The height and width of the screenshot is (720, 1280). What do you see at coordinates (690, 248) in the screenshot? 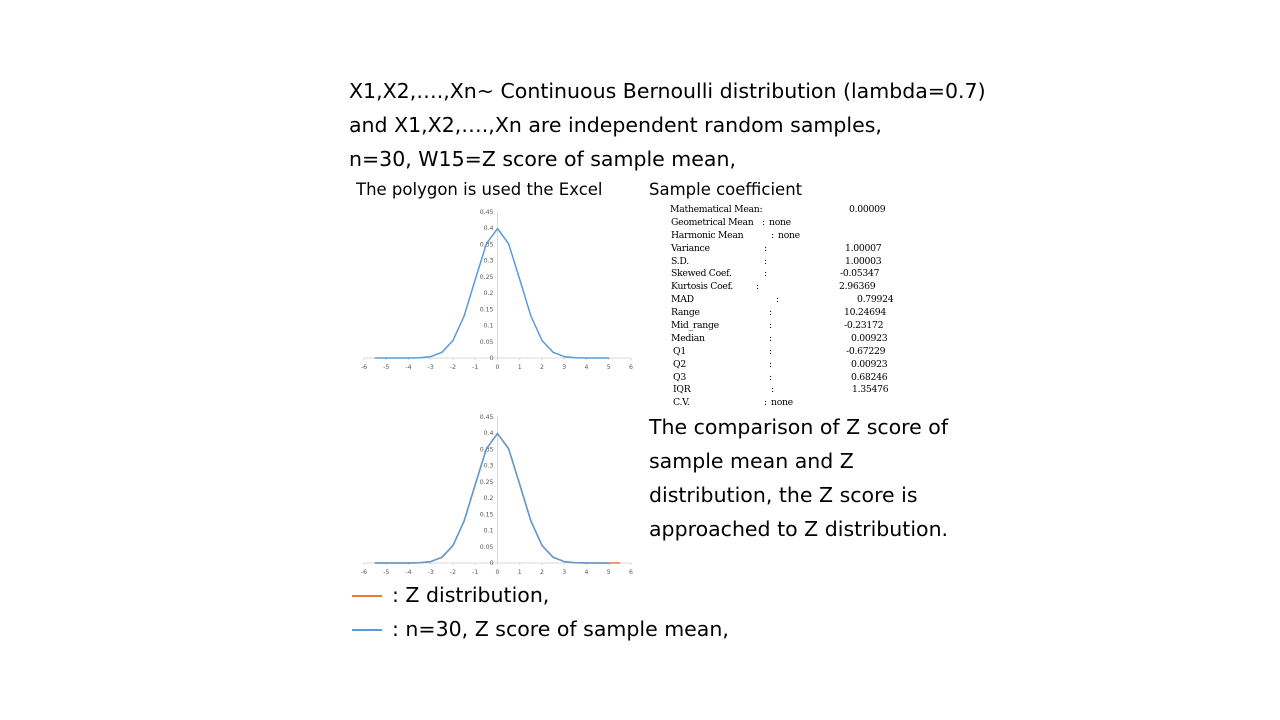
I see `stat-label: Variance` at bounding box center [690, 248].